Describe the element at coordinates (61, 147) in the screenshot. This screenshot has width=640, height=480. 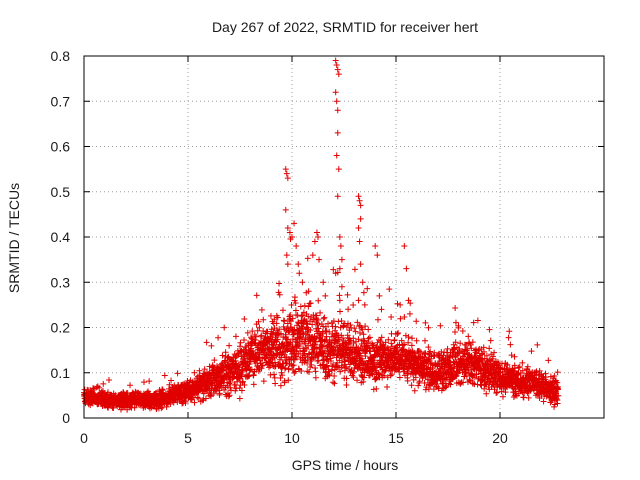
I see `y-tick-label: 0.6` at that location.